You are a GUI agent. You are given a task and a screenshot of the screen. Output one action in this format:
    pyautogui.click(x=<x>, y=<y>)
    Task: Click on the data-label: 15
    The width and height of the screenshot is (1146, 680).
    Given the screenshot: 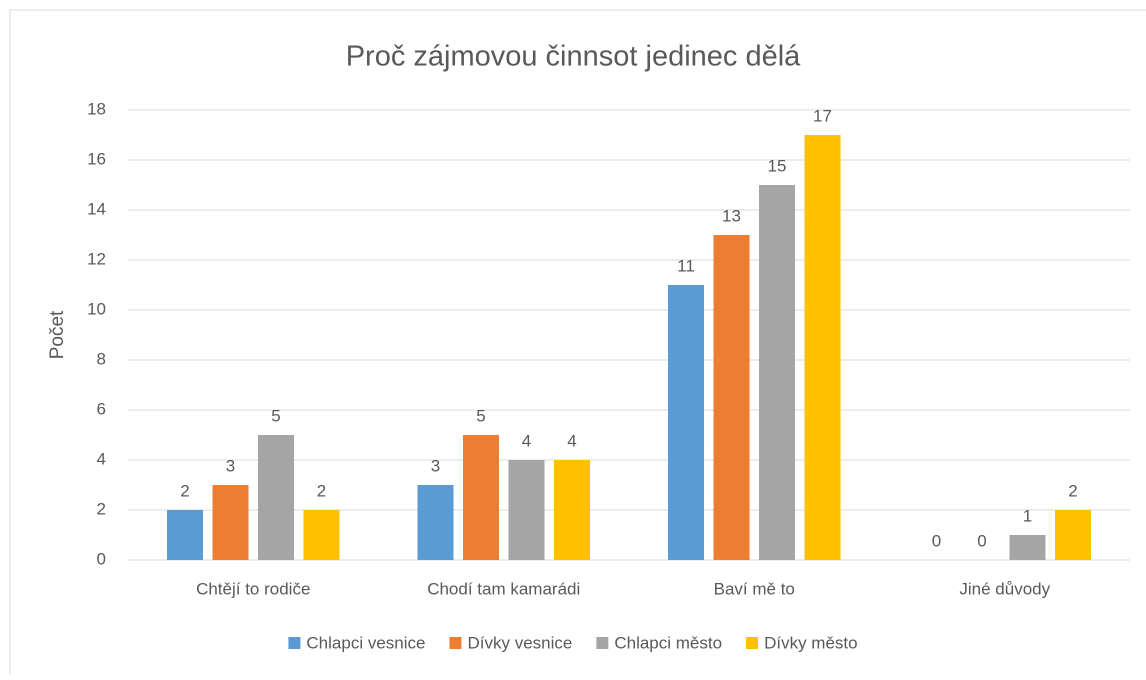 What is the action you would take?
    pyautogui.click(x=777, y=165)
    